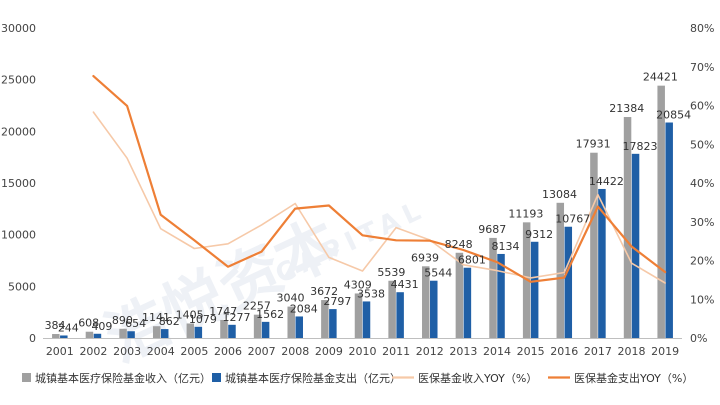 This screenshot has height=405, width=720. I want to click on bar-expense-2018, so click(635, 245).